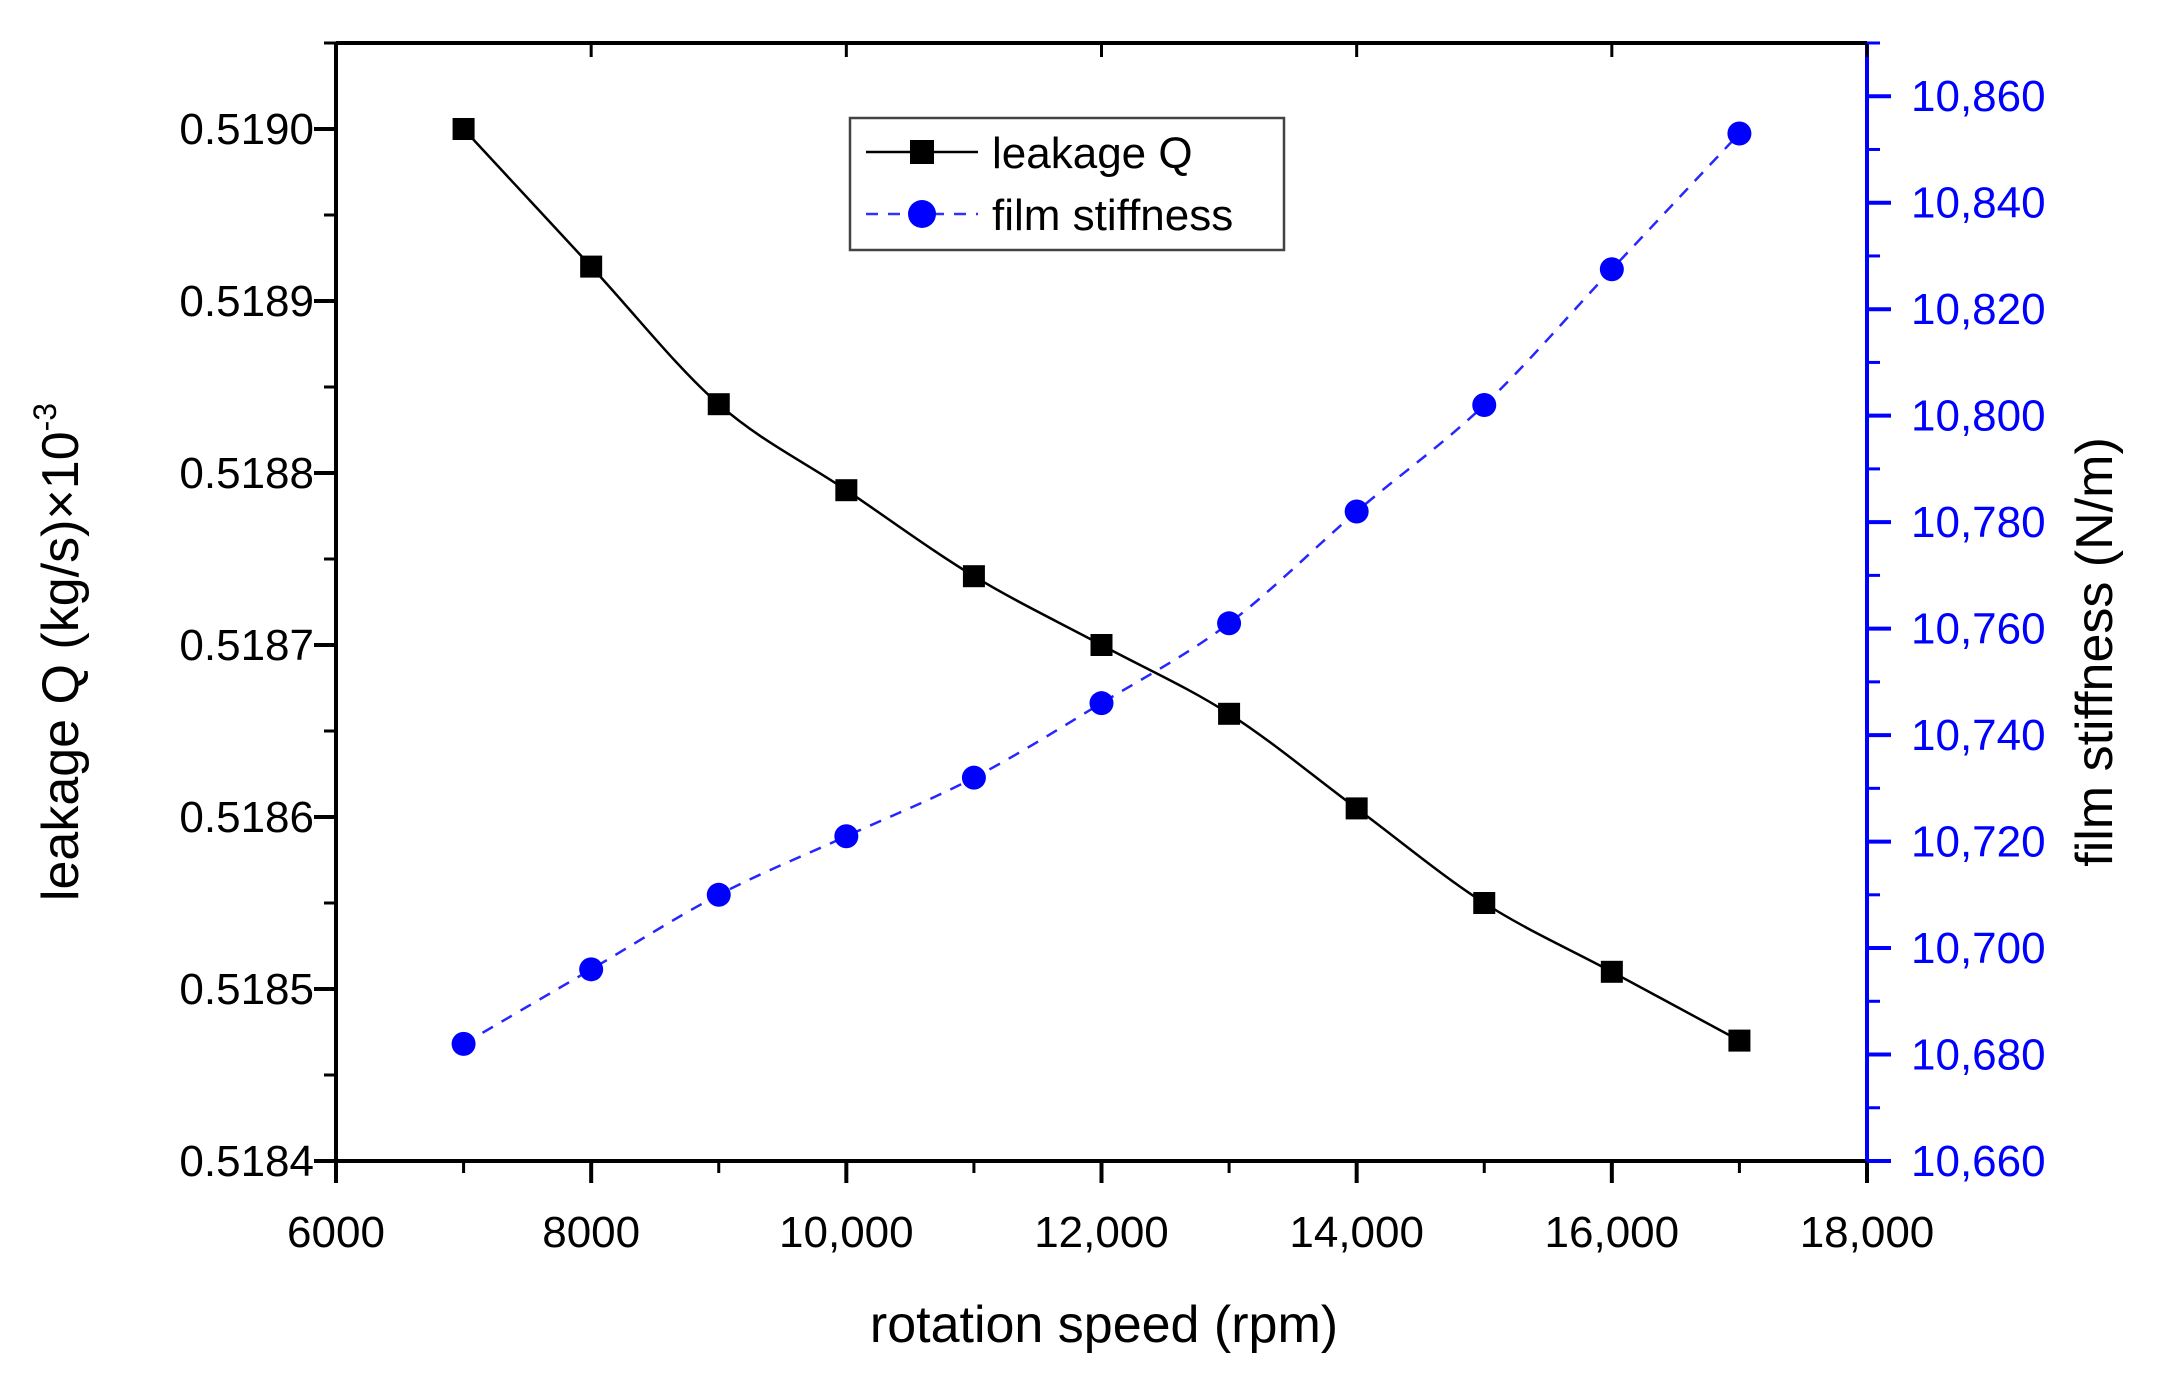 This screenshot has width=2164, height=1376. Describe the element at coordinates (246, 989) in the screenshot. I see `y-left-tick-label: 0.5185` at that location.